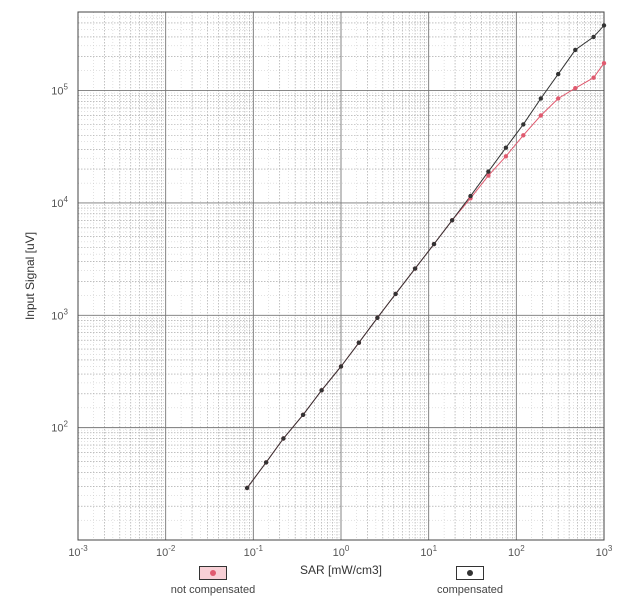 This screenshot has width=622, height=611. Describe the element at coordinates (78, 551) in the screenshot. I see `x-tick-label: 10⁻³` at that location.